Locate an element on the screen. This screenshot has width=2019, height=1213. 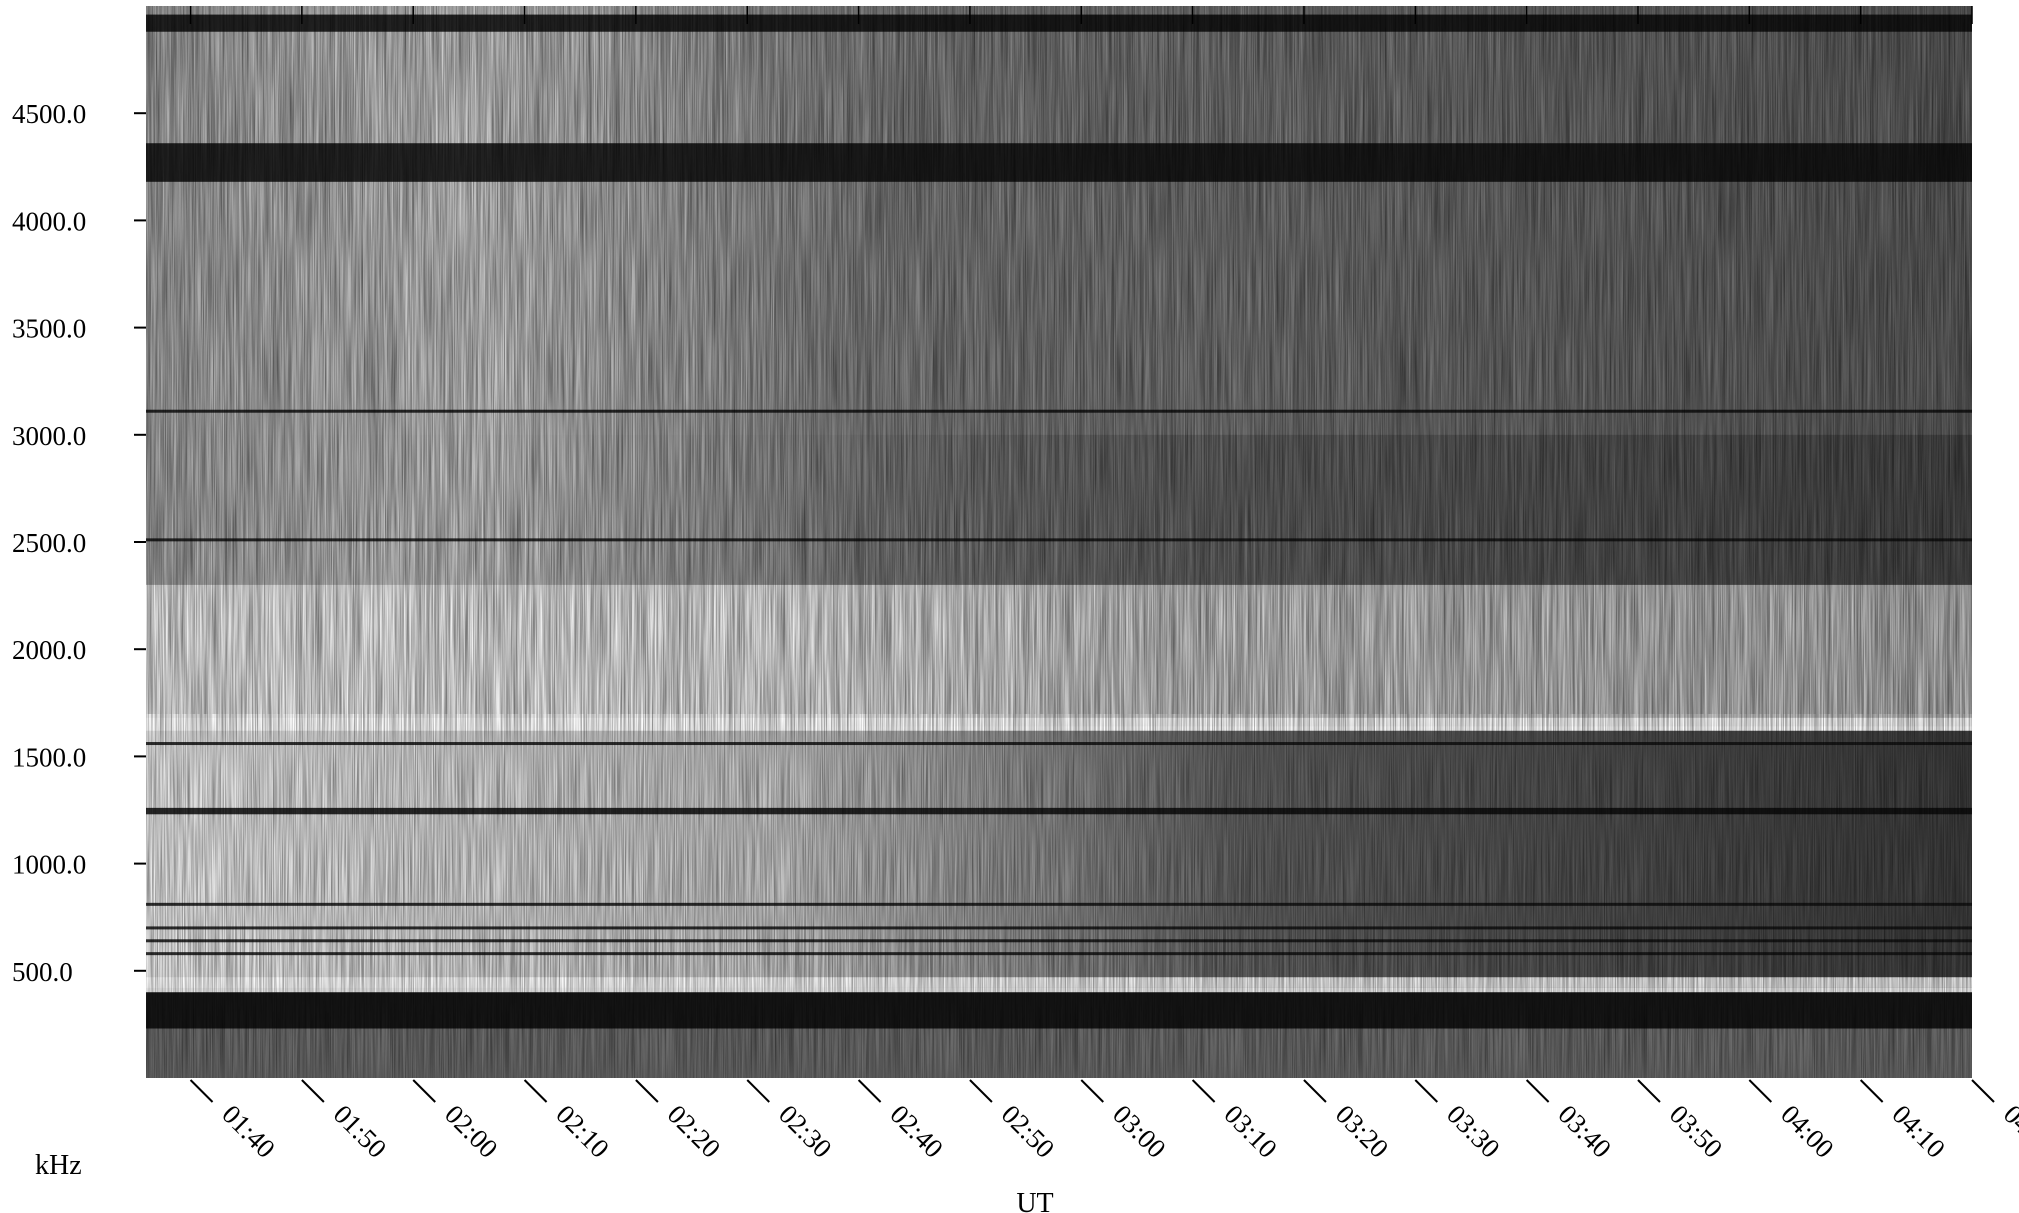
y-tick-label: 3000.0 is located at coordinates (49, 436).